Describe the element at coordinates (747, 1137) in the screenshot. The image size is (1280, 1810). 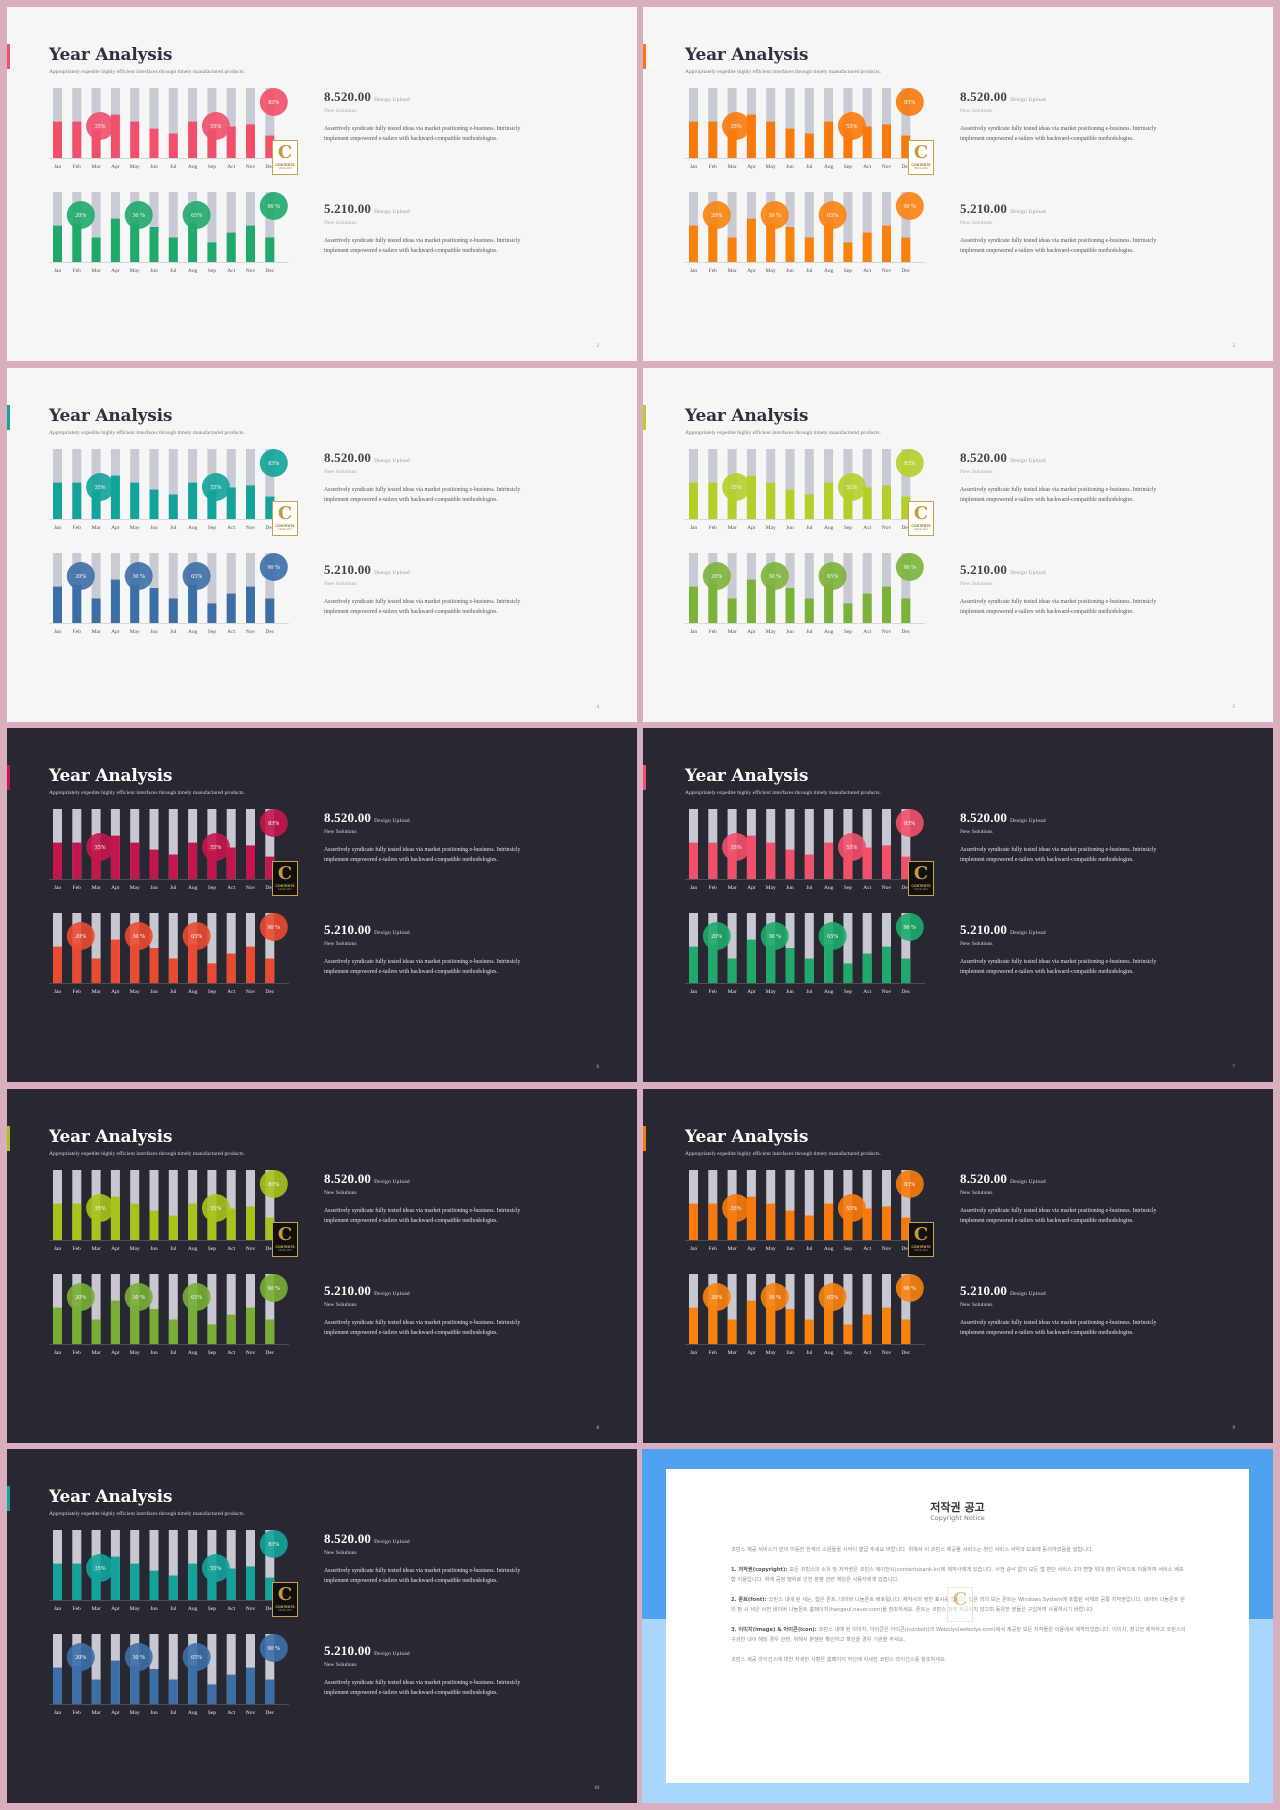
I see `slide-title: Year Analysis` at that location.